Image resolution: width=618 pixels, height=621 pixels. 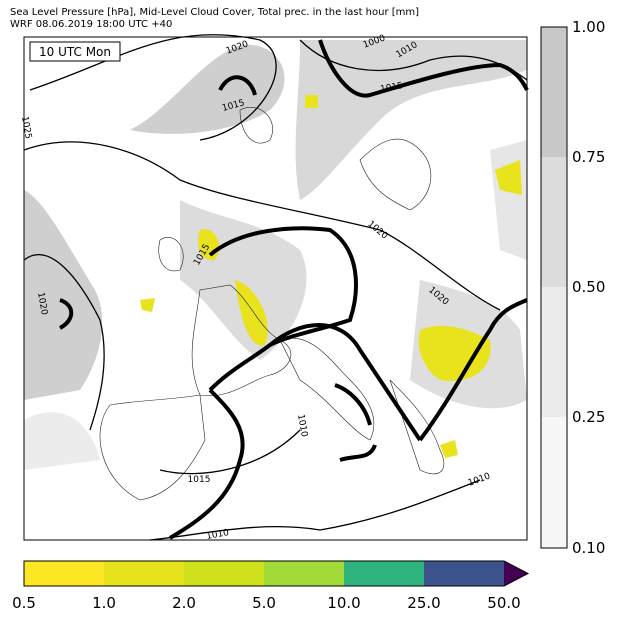 I want to click on cloud-colorbar: 1.00 0.75 0.50 0.25 0.10, so click(x=572, y=287).